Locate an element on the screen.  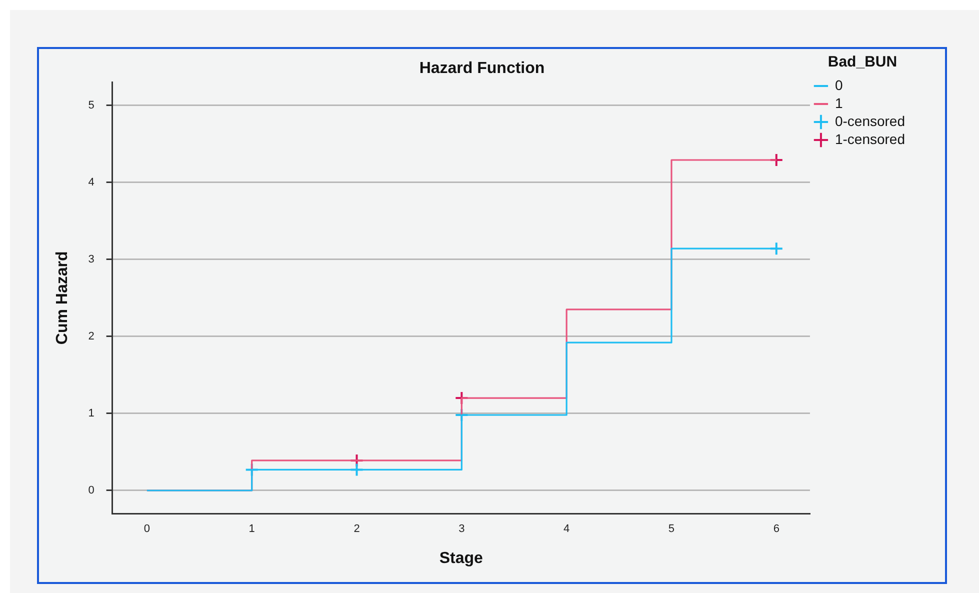
x-tick-label: 4 is located at coordinates (567, 529).